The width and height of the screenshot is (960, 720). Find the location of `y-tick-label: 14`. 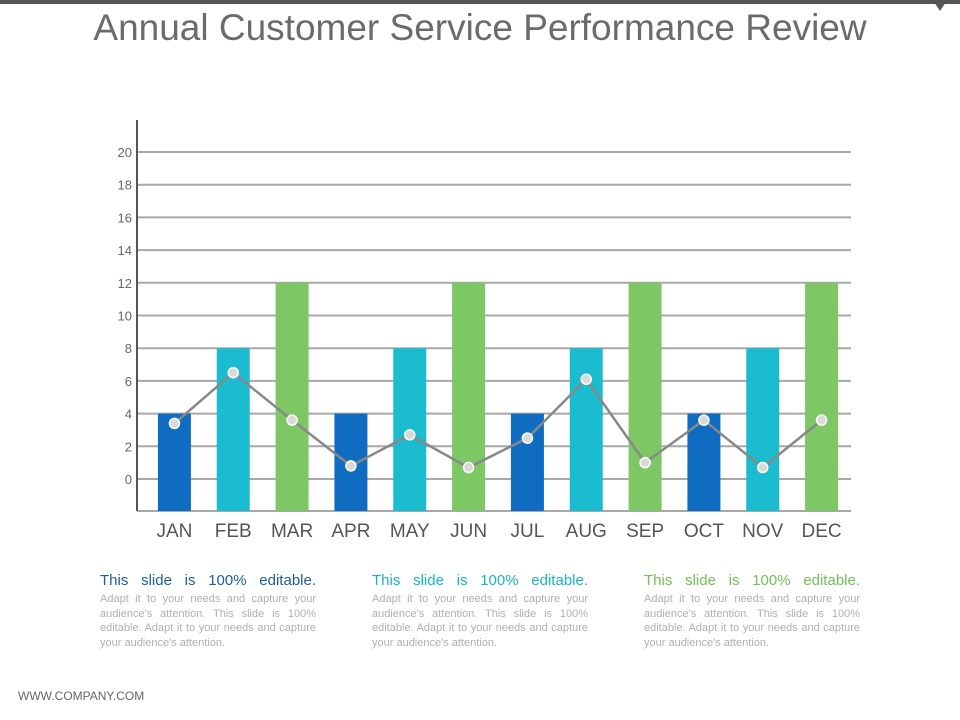

y-tick-label: 14 is located at coordinates (125, 250).